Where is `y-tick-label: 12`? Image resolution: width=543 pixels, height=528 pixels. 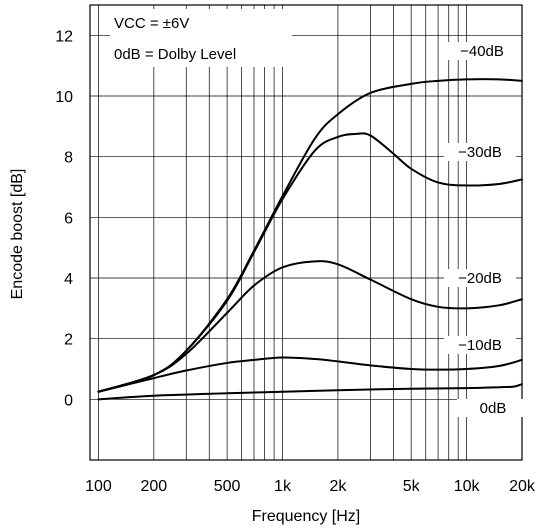
y-tick-label: 12 is located at coordinates (64, 36).